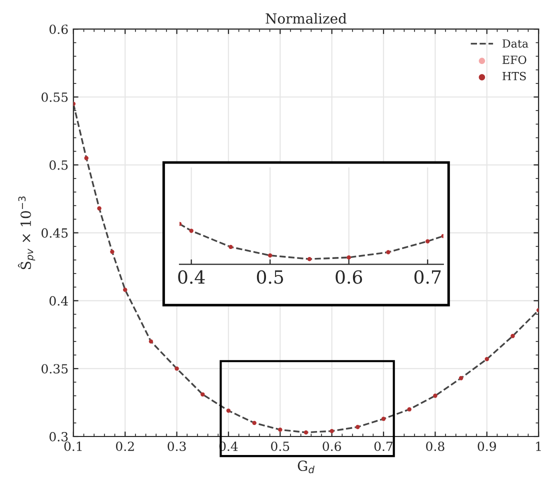  Describe the element at coordinates (514, 60) in the screenshot. I see `legend-label: EFO` at that location.